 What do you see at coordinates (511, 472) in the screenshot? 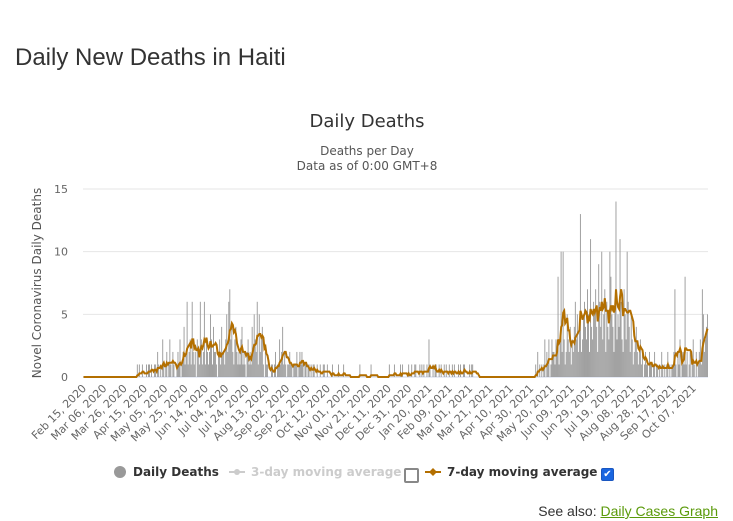
I see `legend-item-7day-average: 7-day moving average` at bounding box center [511, 472].